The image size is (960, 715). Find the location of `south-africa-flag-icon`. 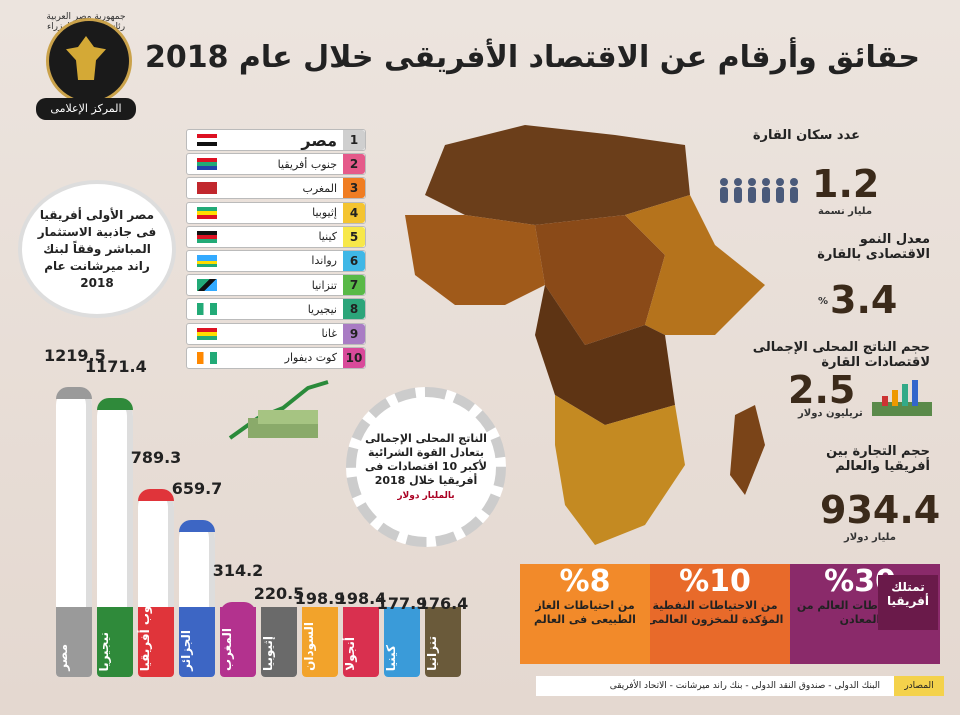

south-africa-flag-icon is located at coordinates (207, 164).